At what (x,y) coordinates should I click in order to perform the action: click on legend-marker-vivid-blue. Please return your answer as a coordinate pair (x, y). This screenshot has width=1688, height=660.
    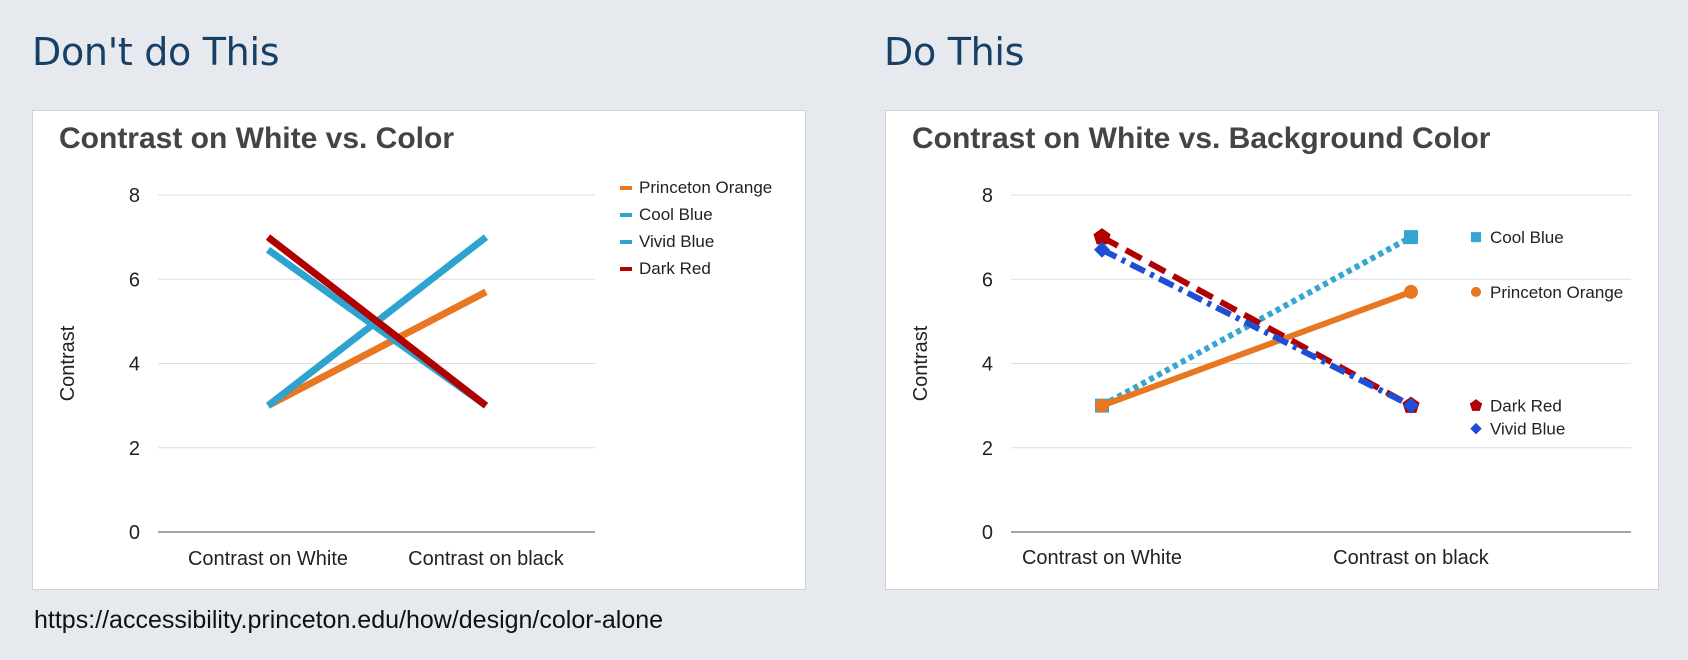
    Looking at the image, I should click on (1476, 428).